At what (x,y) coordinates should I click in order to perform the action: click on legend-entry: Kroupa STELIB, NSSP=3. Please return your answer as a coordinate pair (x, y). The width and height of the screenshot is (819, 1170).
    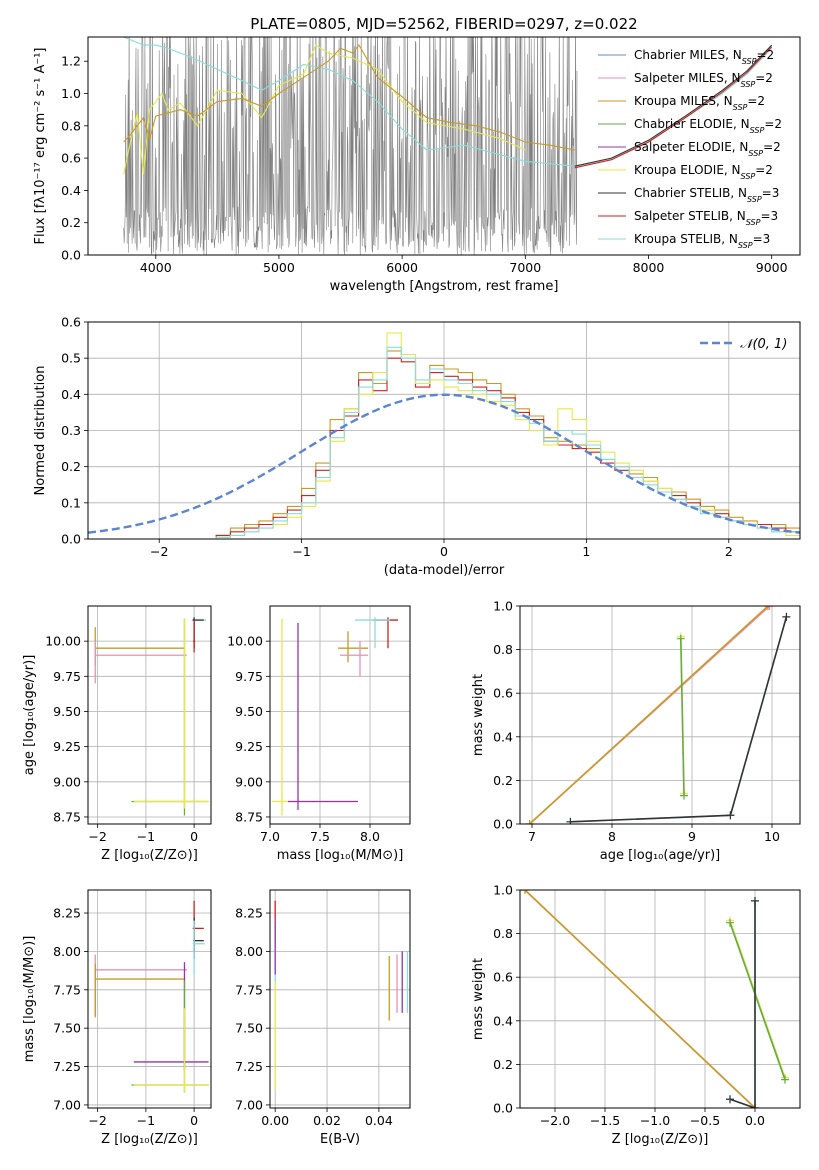
    Looking at the image, I should click on (702, 241).